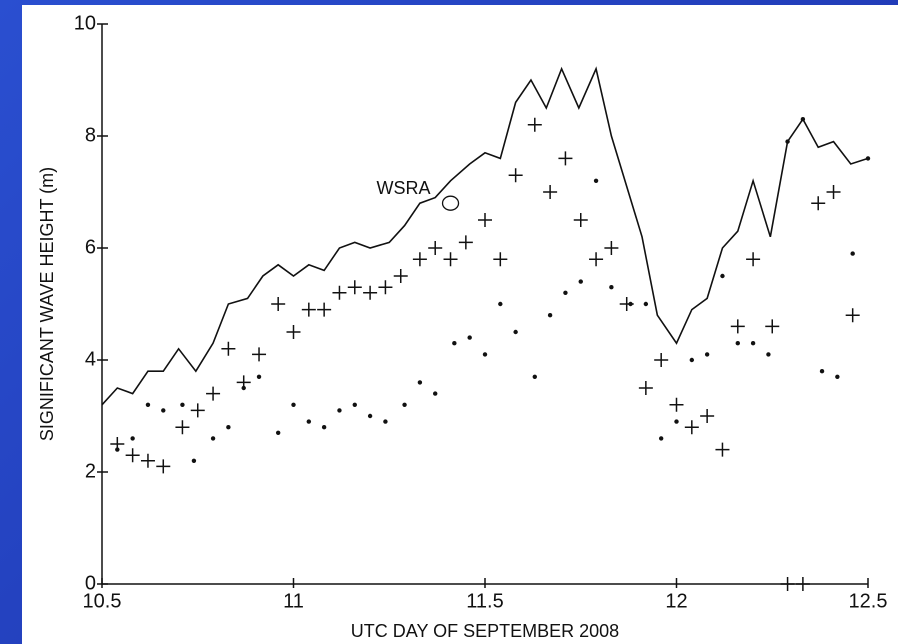  I want to click on x-tick-label: 12, so click(676, 601).